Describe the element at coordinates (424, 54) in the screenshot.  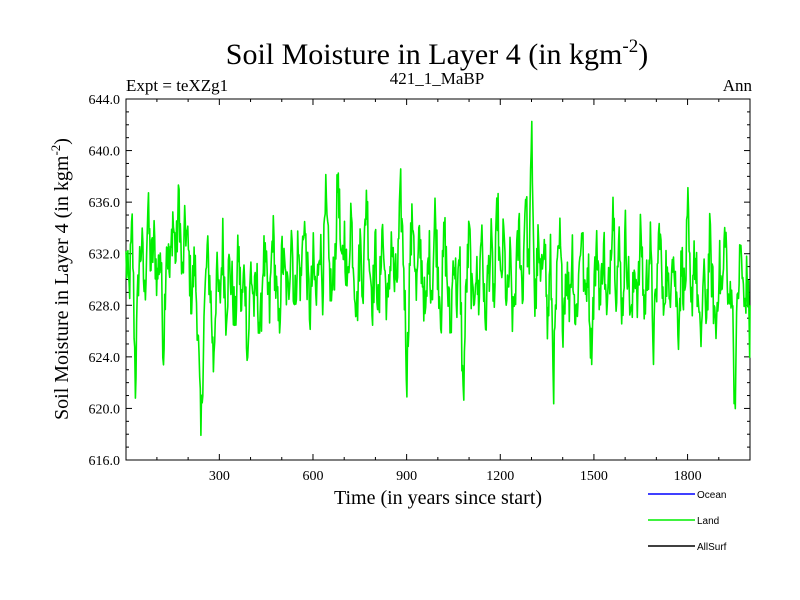
I see `chart-title-text: Soil Moisture in Layer 4 (in kgm` at that location.